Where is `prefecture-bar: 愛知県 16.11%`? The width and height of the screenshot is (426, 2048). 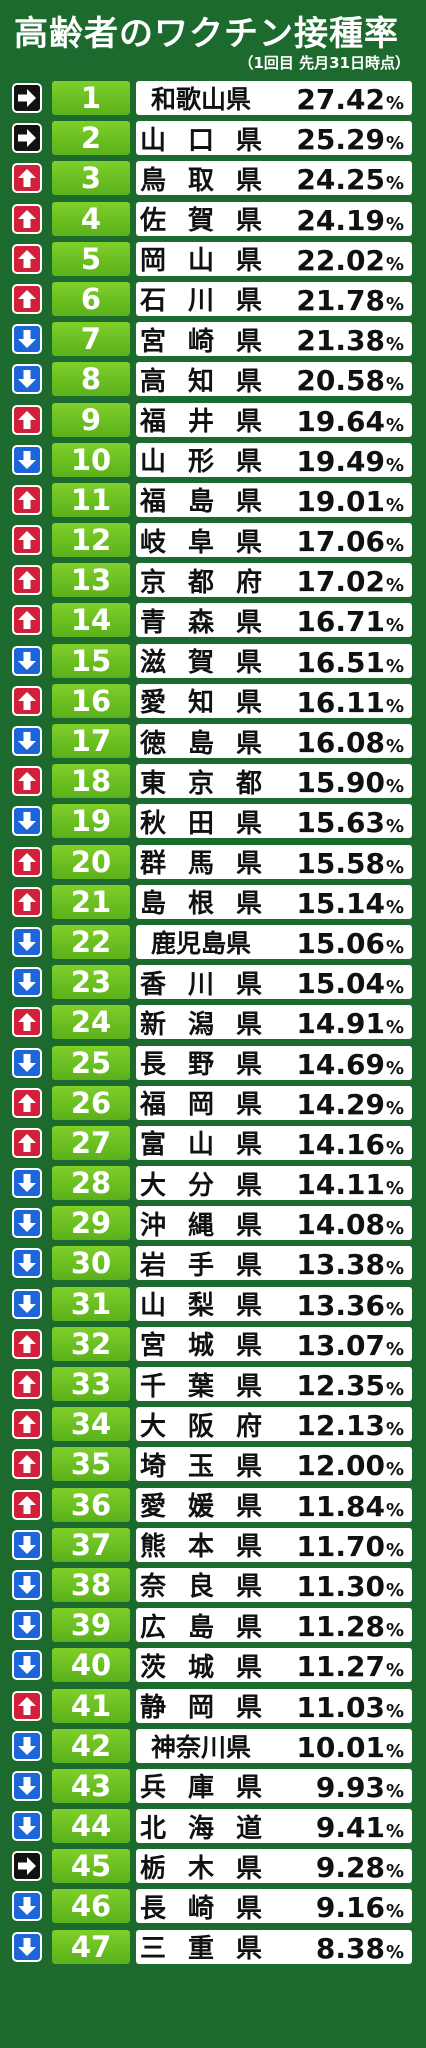 prefecture-bar: 愛知県 16.11% is located at coordinates (274, 701).